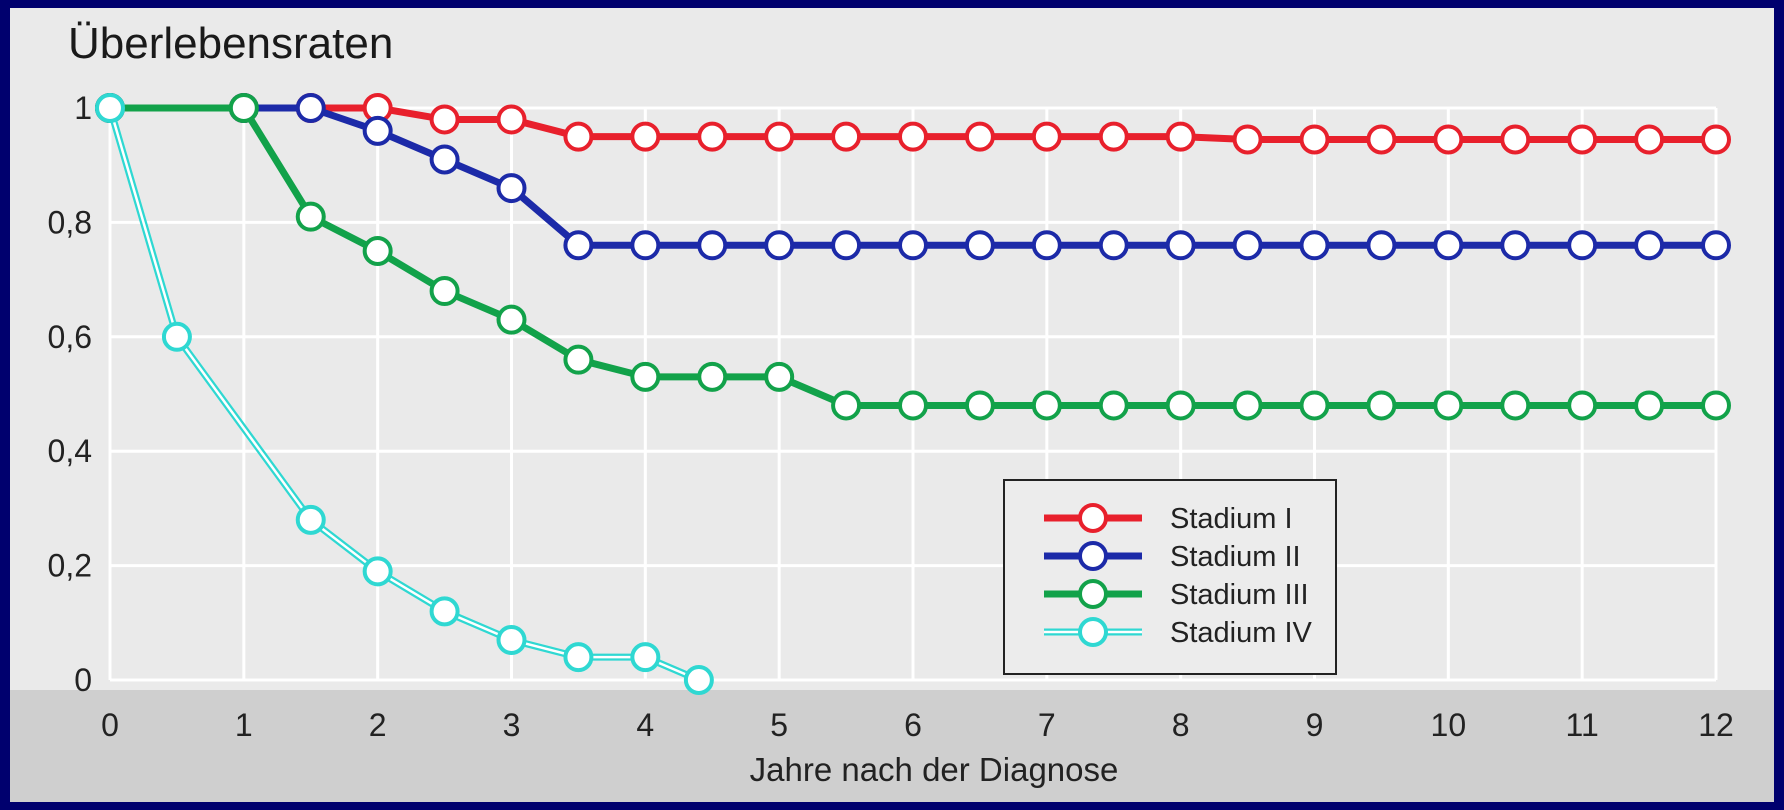 This screenshot has height=810, width=1784. I want to click on legend-label: Stadium III, so click(1239, 595).